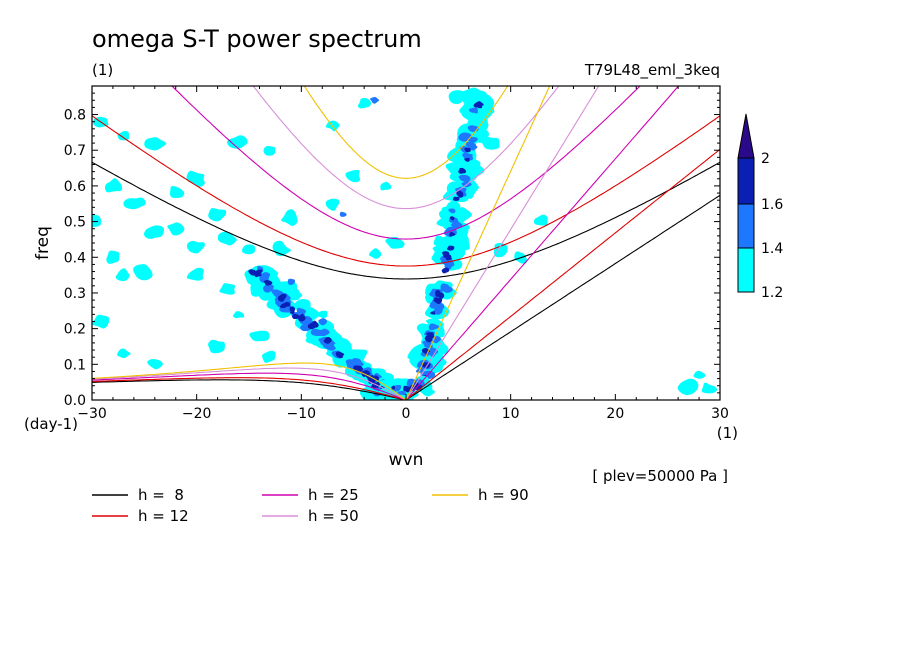  I want to click on colorbar-extend-triangle, so click(746, 136).